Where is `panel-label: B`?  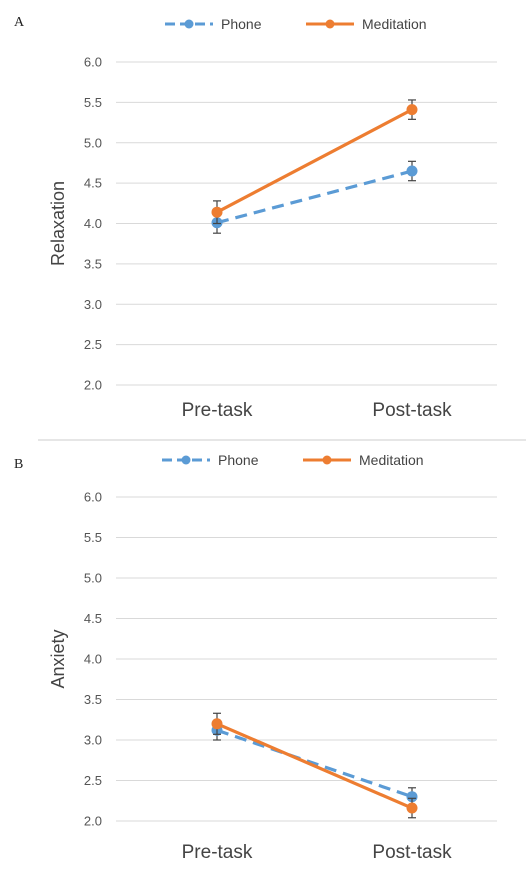
panel-label: B is located at coordinates (18, 464).